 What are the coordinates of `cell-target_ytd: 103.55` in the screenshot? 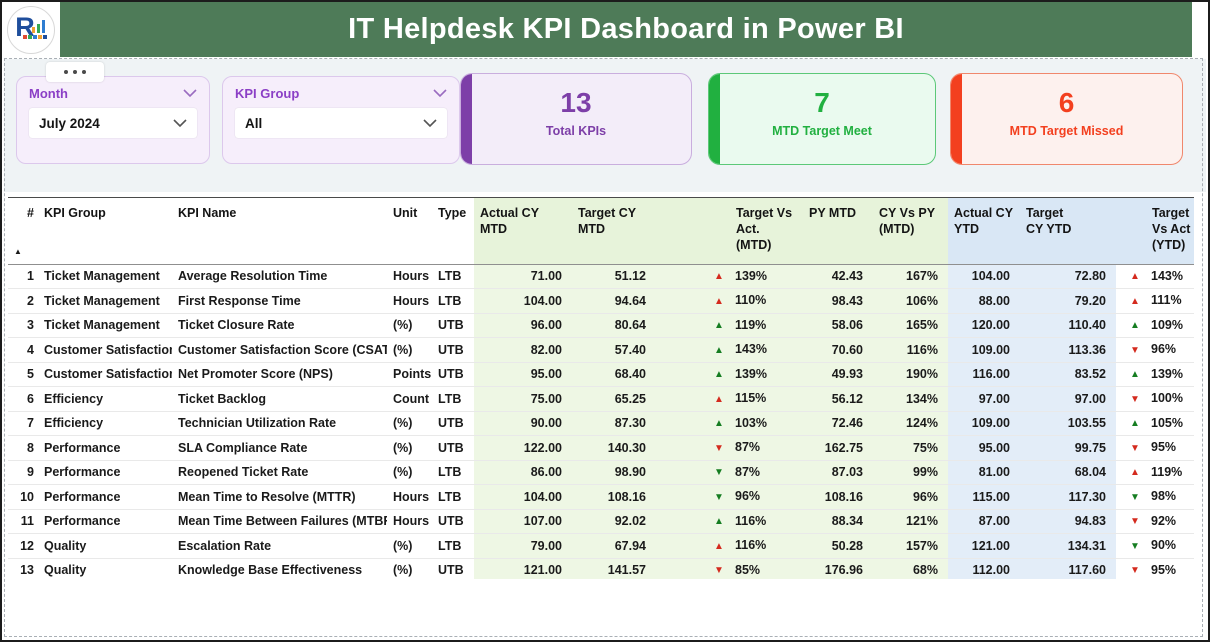 It's located at (1068, 423).